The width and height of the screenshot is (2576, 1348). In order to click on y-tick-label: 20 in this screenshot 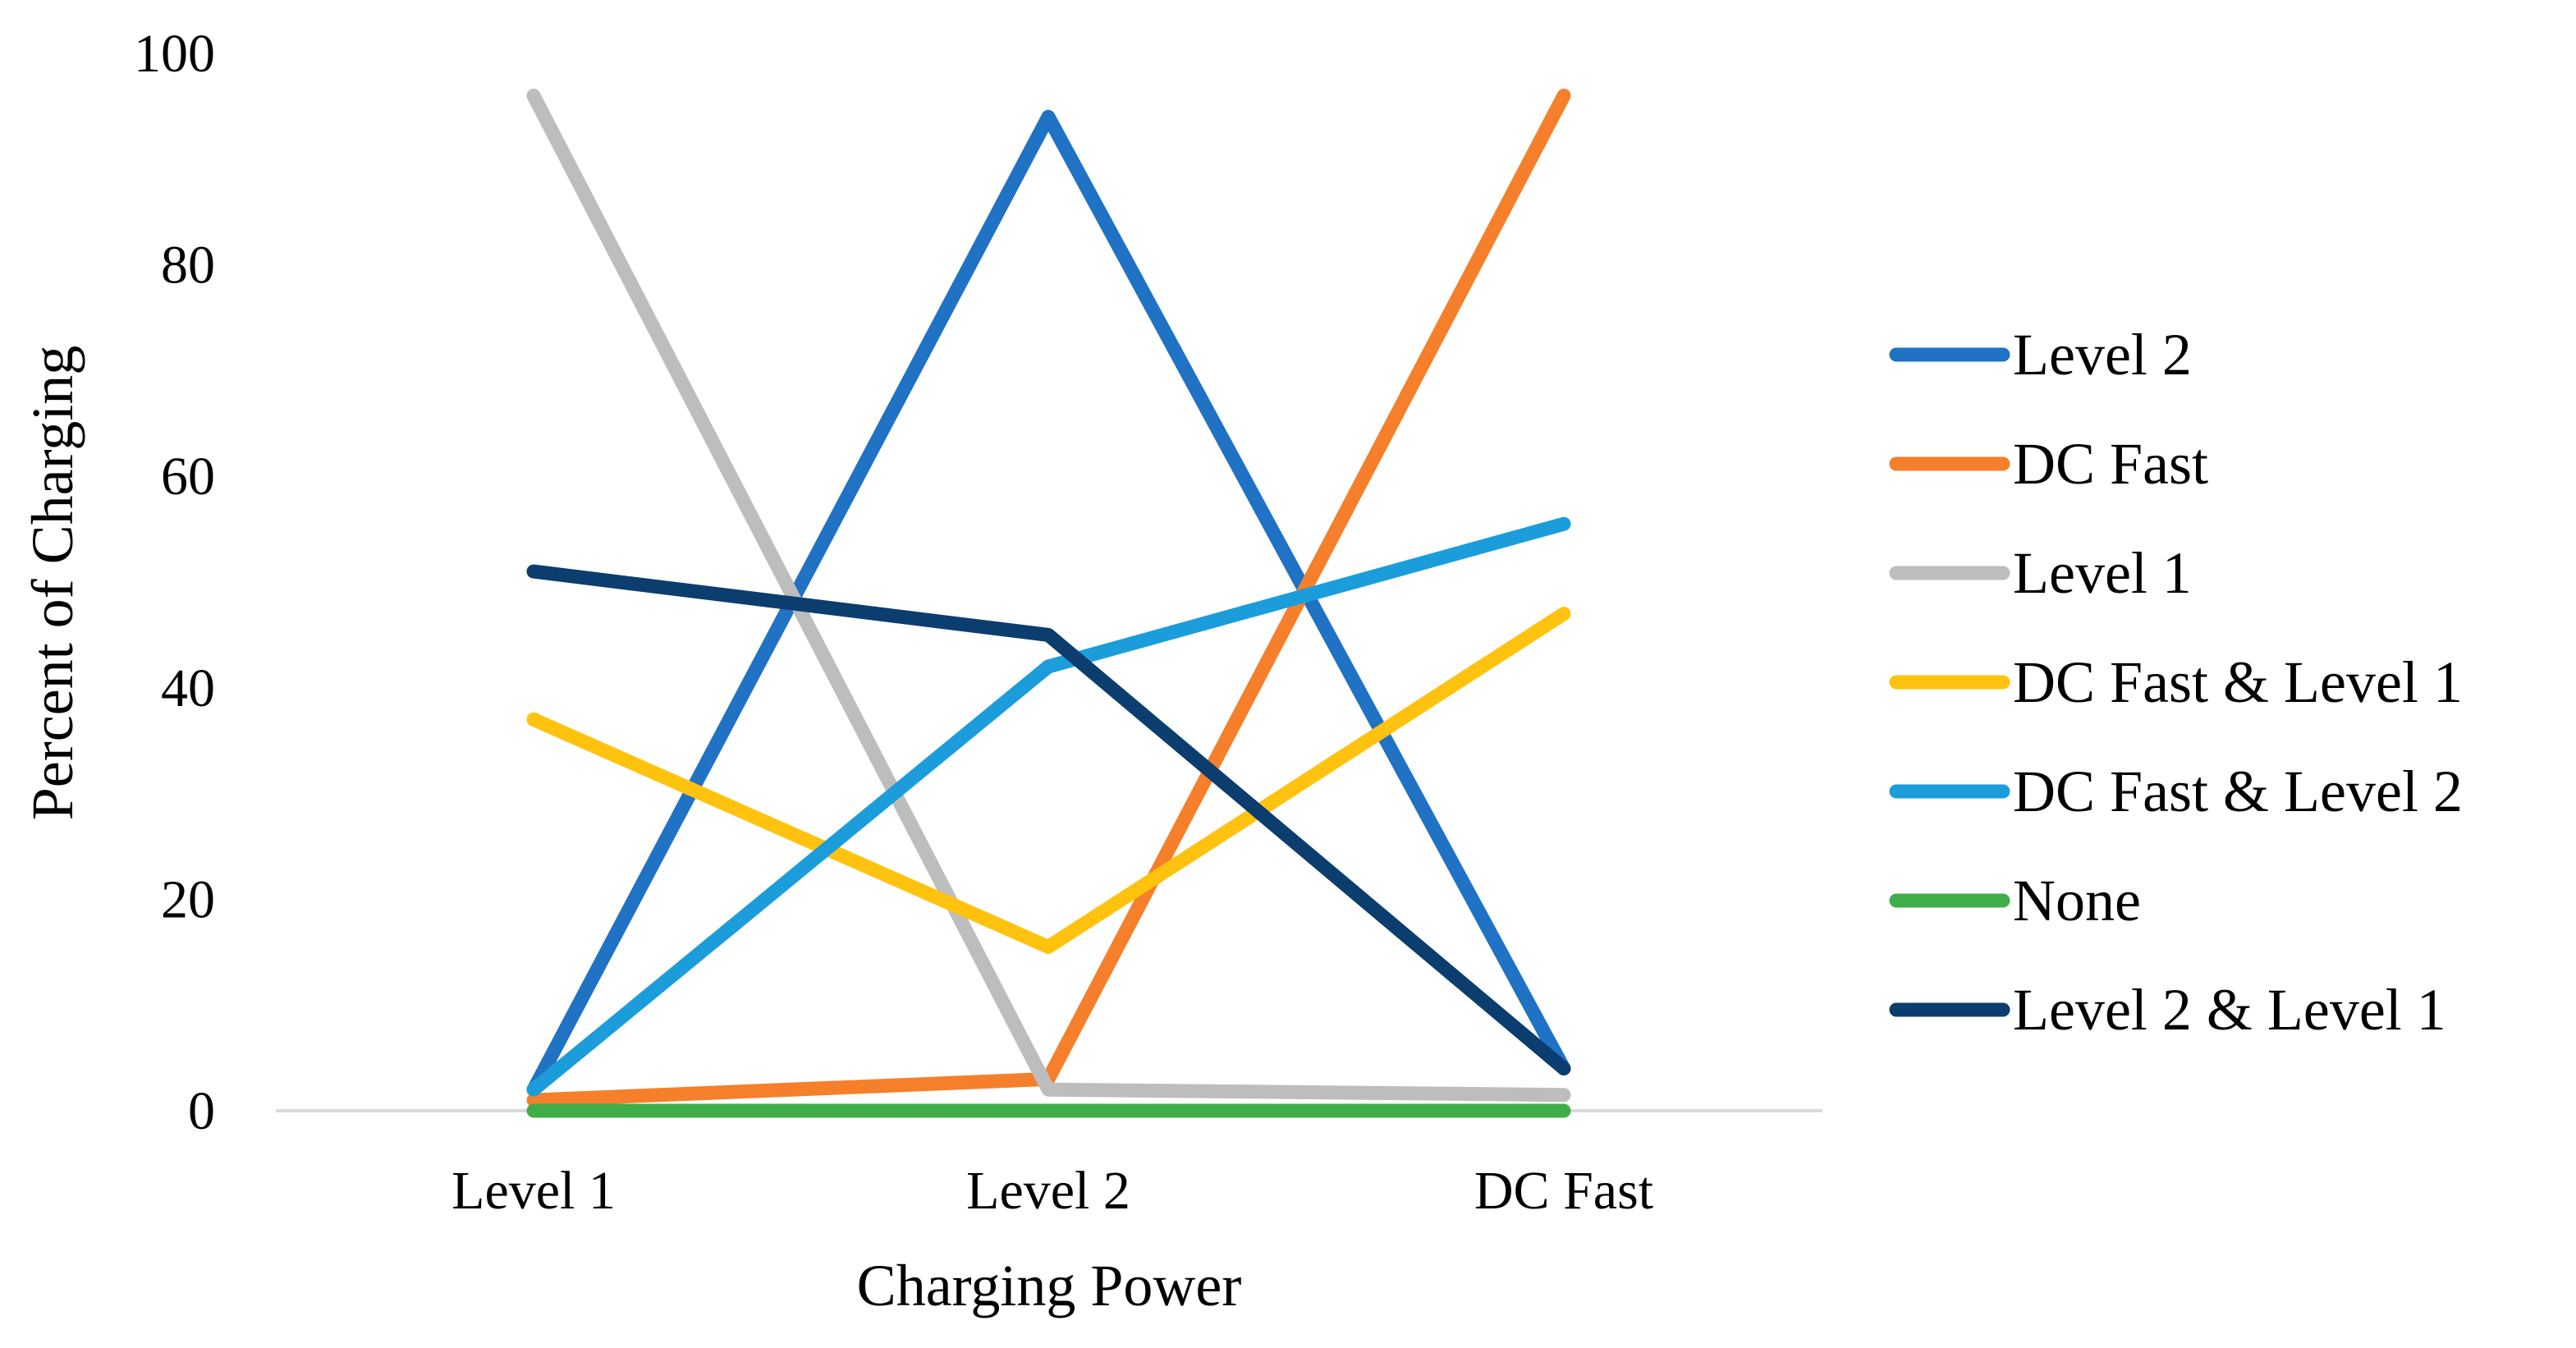, I will do `click(188, 899)`.